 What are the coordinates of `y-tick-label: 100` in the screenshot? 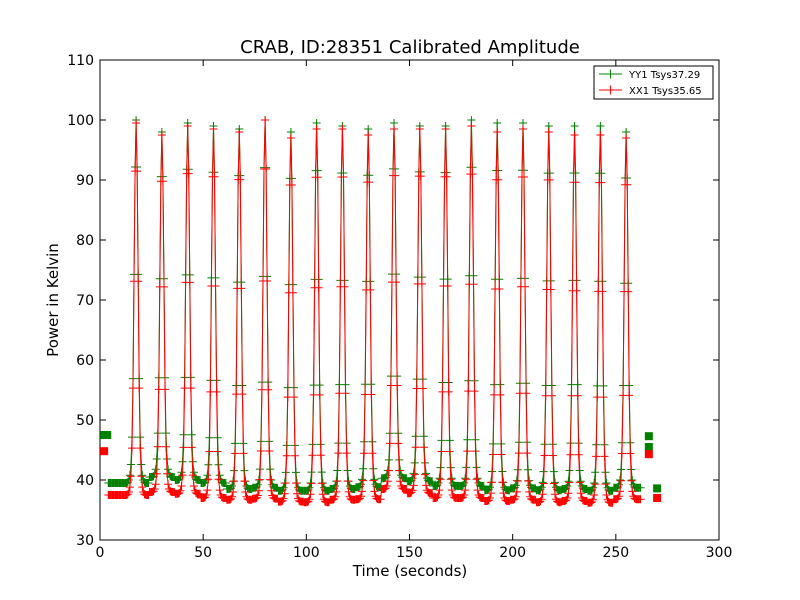 It's located at (80, 121).